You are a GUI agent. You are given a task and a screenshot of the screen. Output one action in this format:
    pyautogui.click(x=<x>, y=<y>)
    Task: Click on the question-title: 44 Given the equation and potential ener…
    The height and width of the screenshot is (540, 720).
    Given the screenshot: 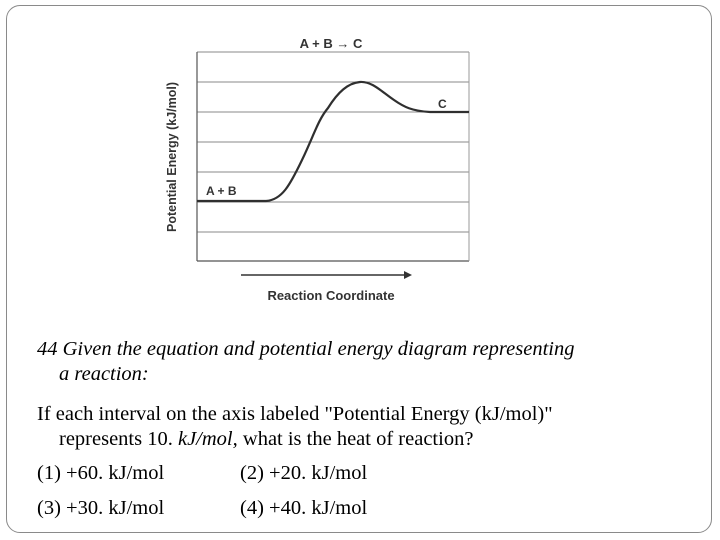 What is the action you would take?
    pyautogui.click(x=367, y=362)
    